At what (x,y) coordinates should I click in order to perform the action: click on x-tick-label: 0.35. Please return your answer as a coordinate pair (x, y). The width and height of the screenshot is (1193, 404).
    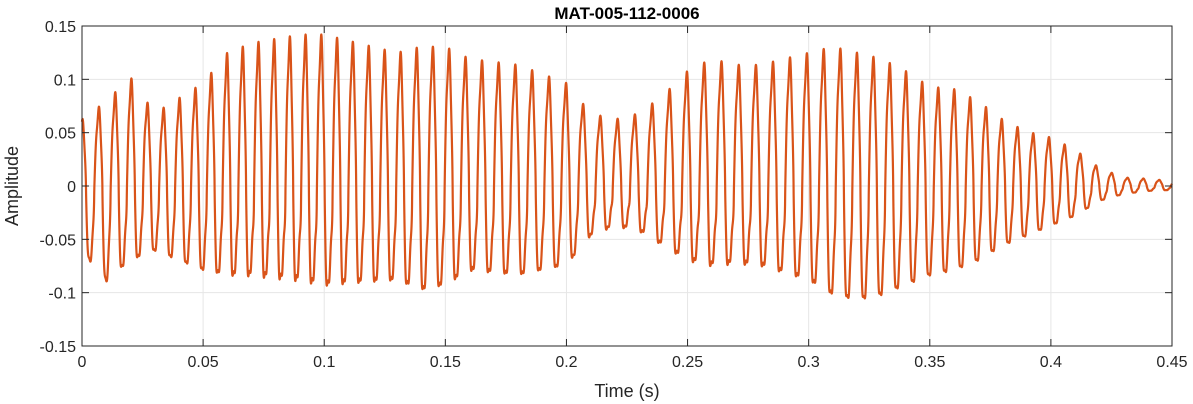
    Looking at the image, I should click on (929, 362).